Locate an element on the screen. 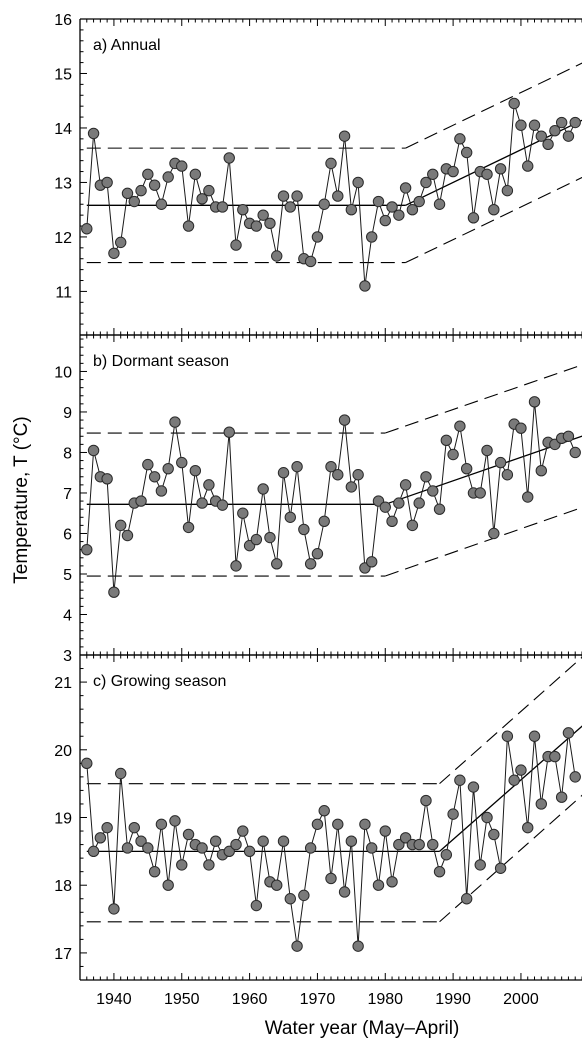 The image size is (582, 1042). x-tick-label: 1940 is located at coordinates (114, 999).